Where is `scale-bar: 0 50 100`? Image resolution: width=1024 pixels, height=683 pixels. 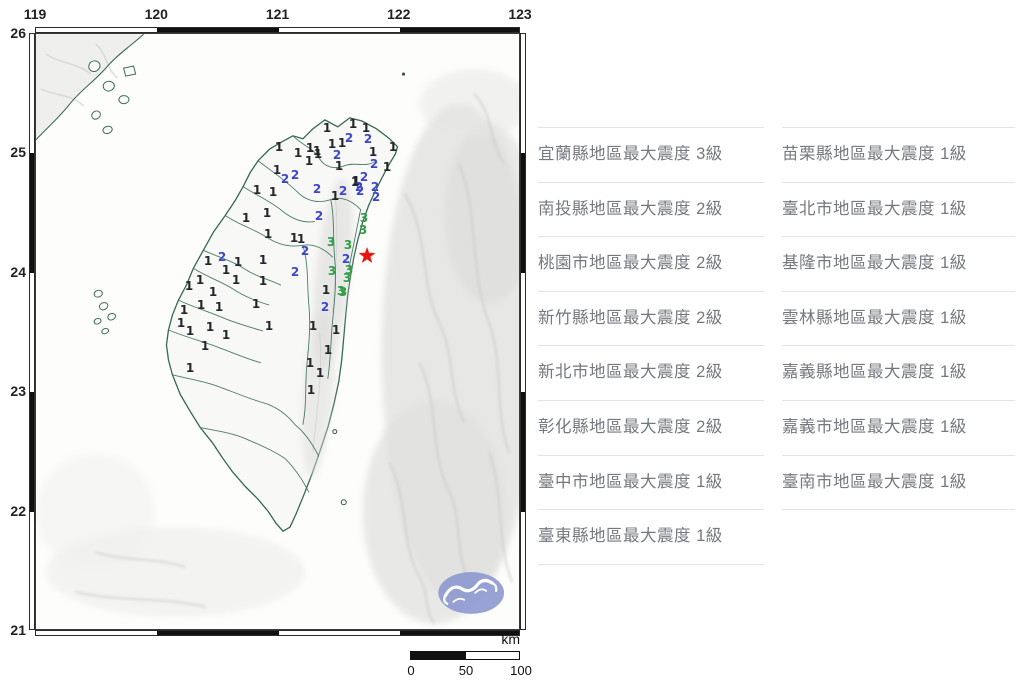
scale-bar: 0 50 100 is located at coordinates (469, 664).